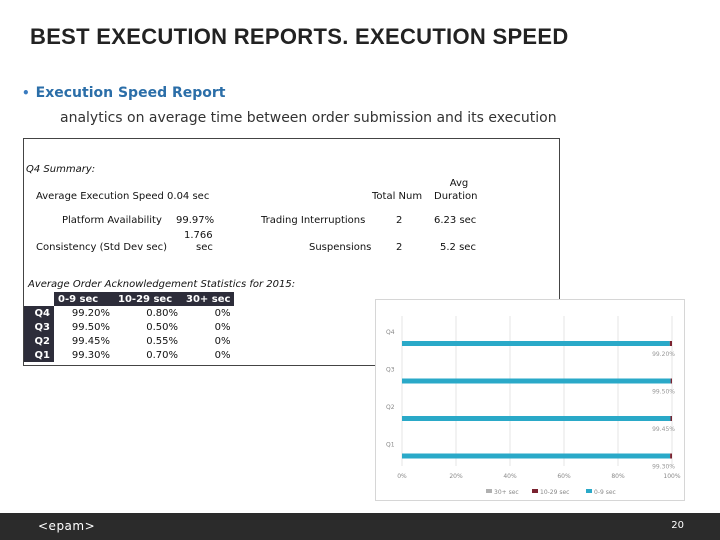 This screenshot has width=720, height=540. I want to click on data-label: 99.45%, so click(663, 429).